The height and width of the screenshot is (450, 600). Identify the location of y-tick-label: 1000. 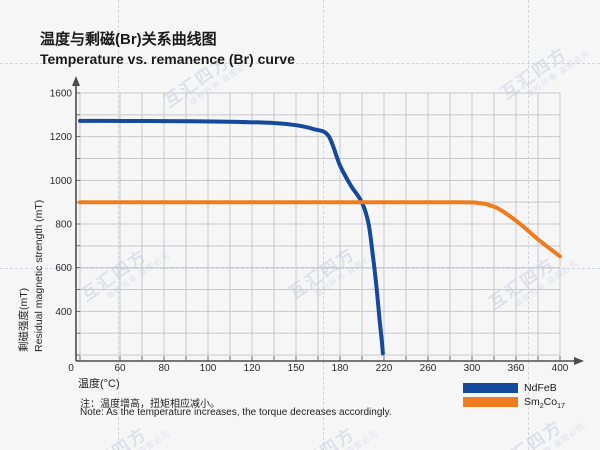
(61, 181).